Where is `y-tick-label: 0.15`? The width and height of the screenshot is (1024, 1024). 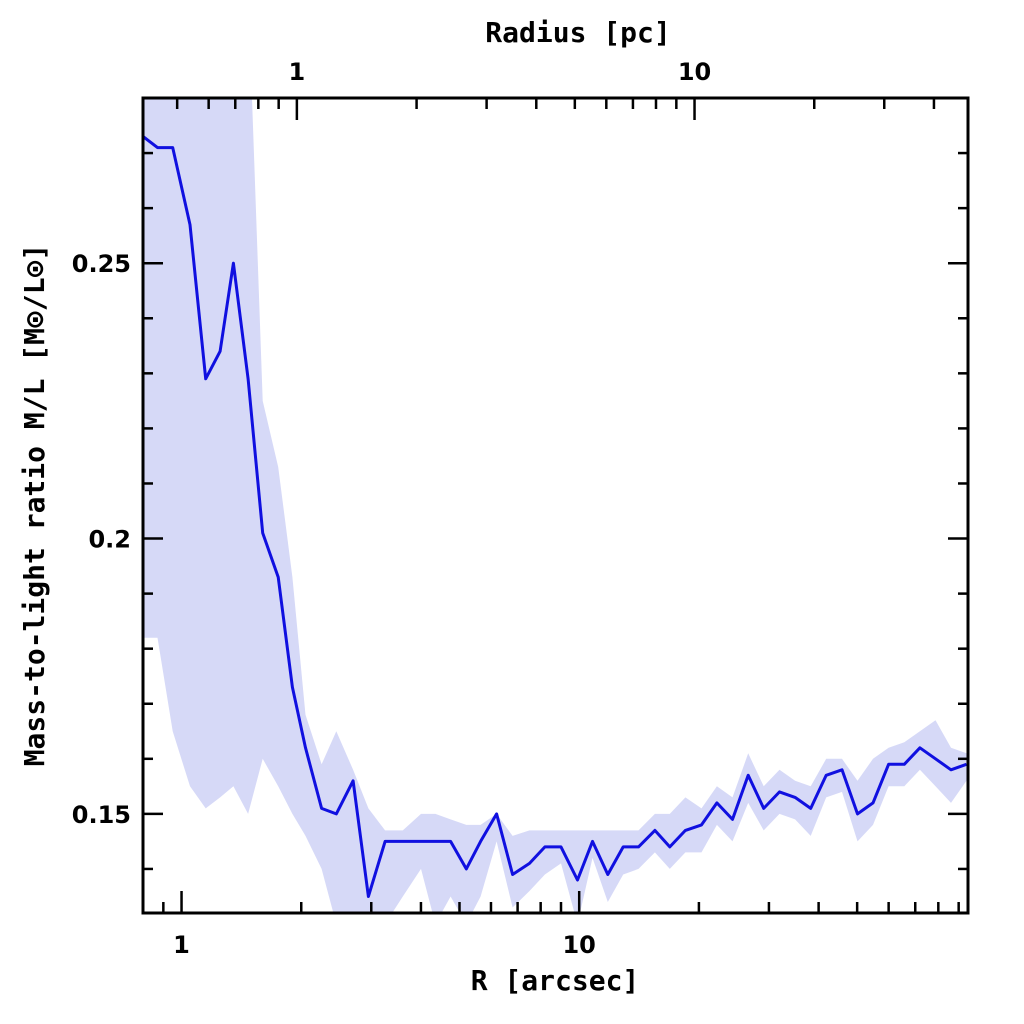
y-tick-label: 0.15 is located at coordinates (101, 815).